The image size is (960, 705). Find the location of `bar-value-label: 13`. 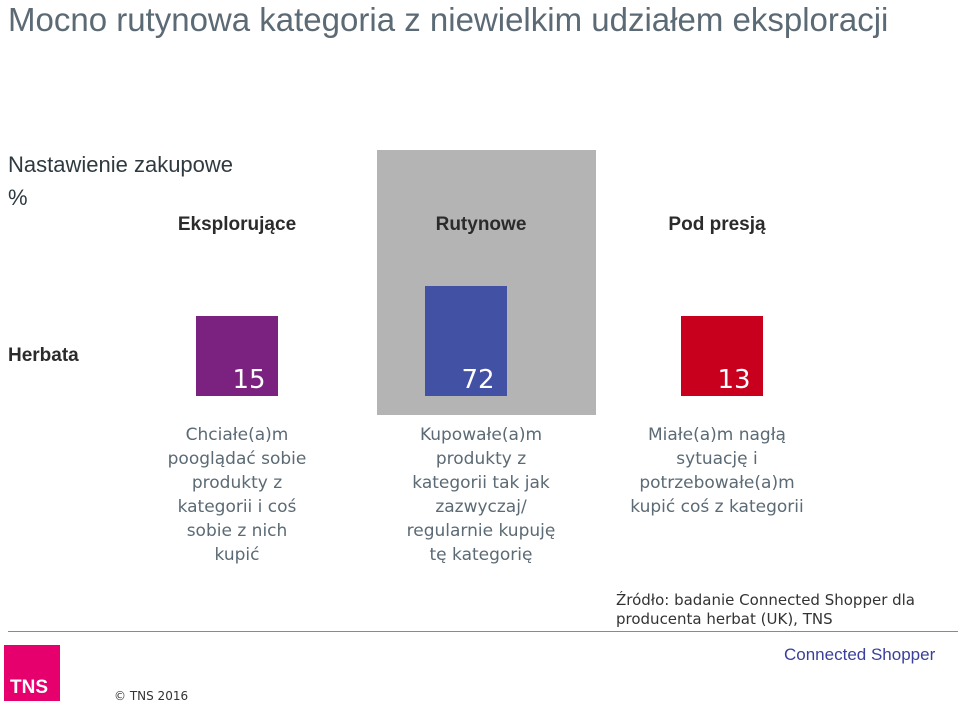

bar-value-label: 13 is located at coordinates (733, 380).